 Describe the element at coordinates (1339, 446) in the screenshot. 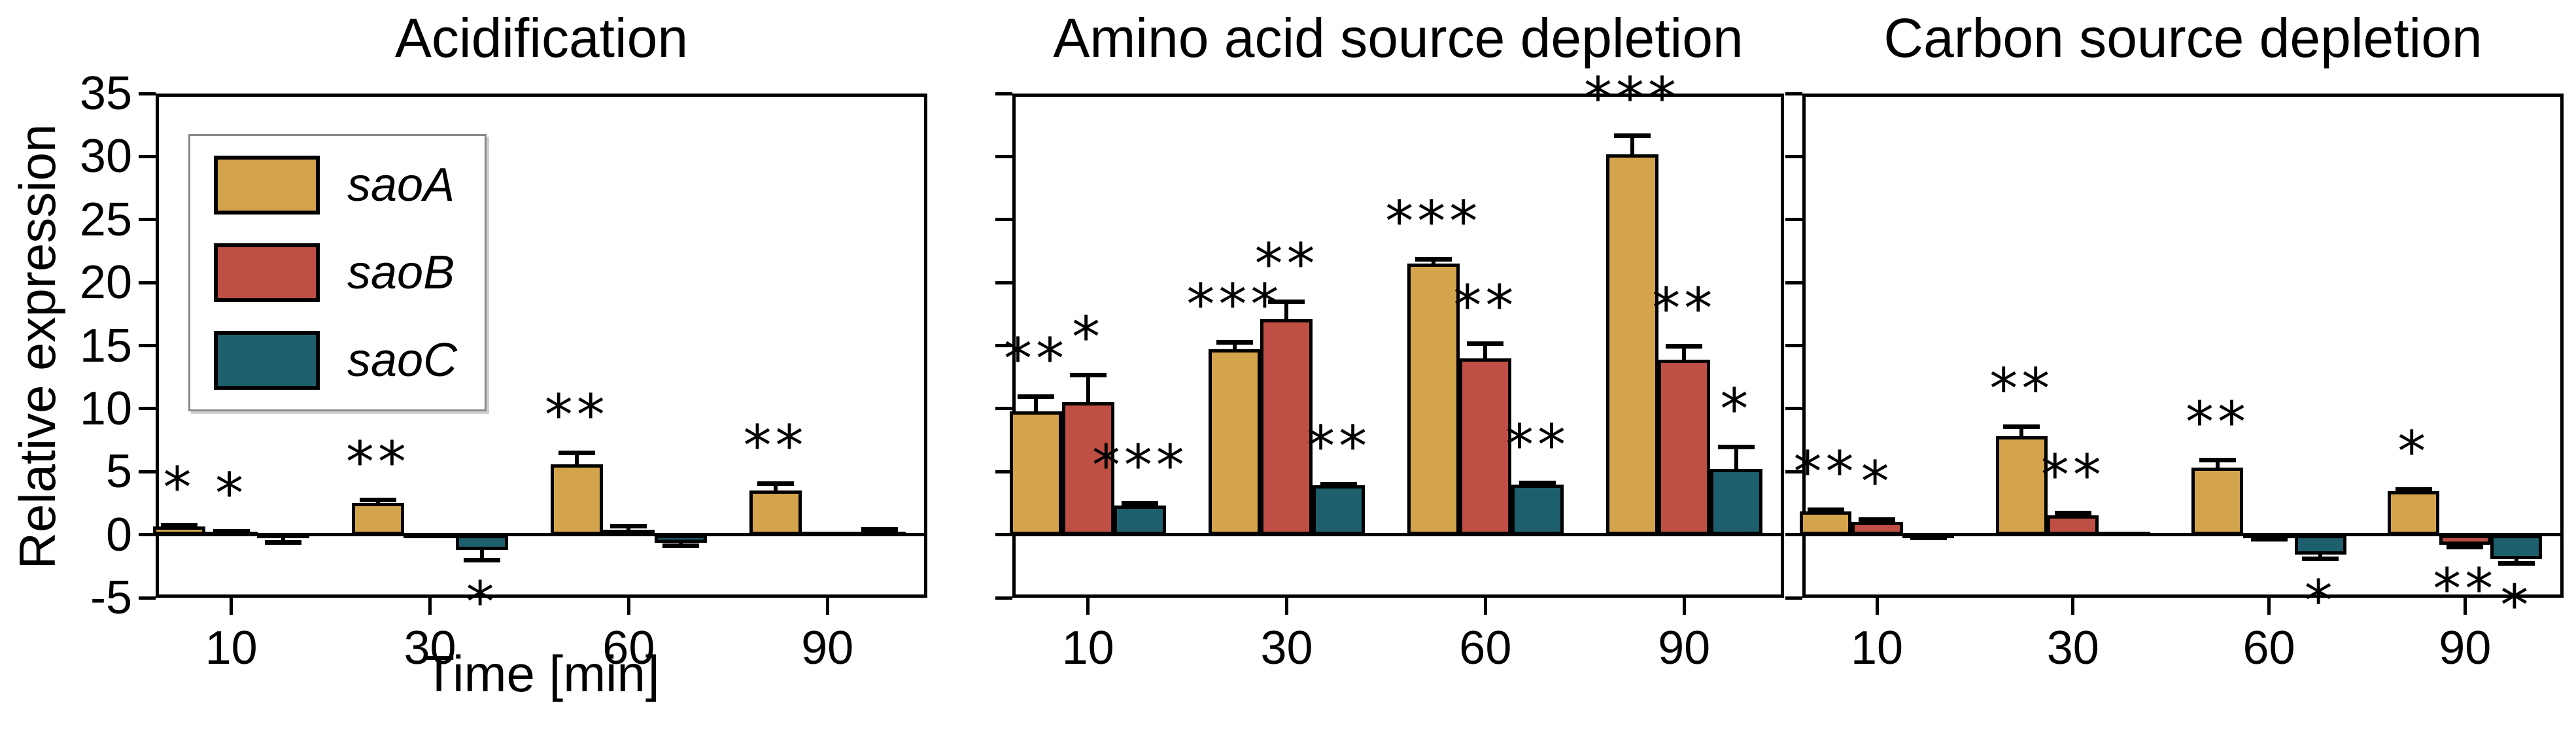

I see `significance-saoC-30: **` at that location.